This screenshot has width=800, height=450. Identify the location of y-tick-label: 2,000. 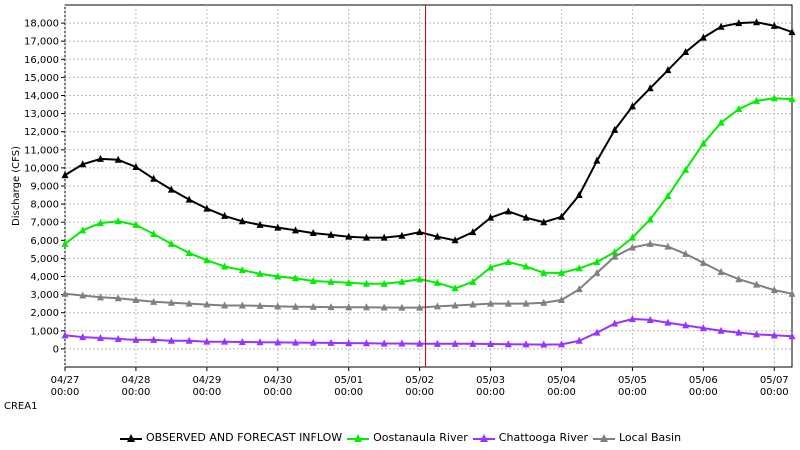
(44, 313).